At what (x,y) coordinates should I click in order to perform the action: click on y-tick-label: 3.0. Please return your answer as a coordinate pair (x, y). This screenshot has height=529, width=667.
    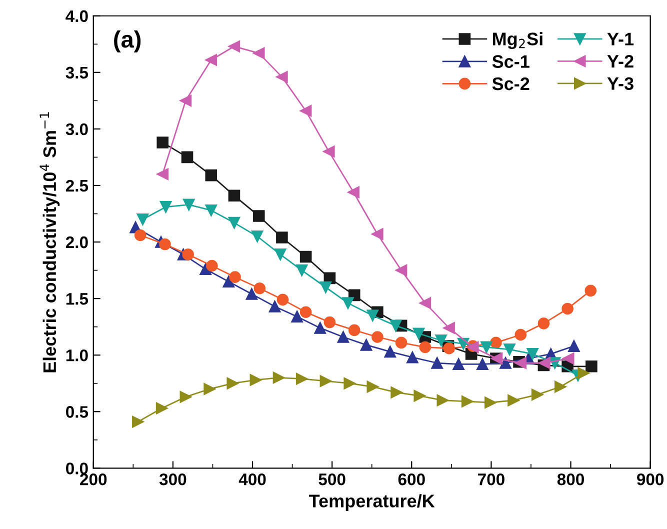
    Looking at the image, I should click on (77, 129).